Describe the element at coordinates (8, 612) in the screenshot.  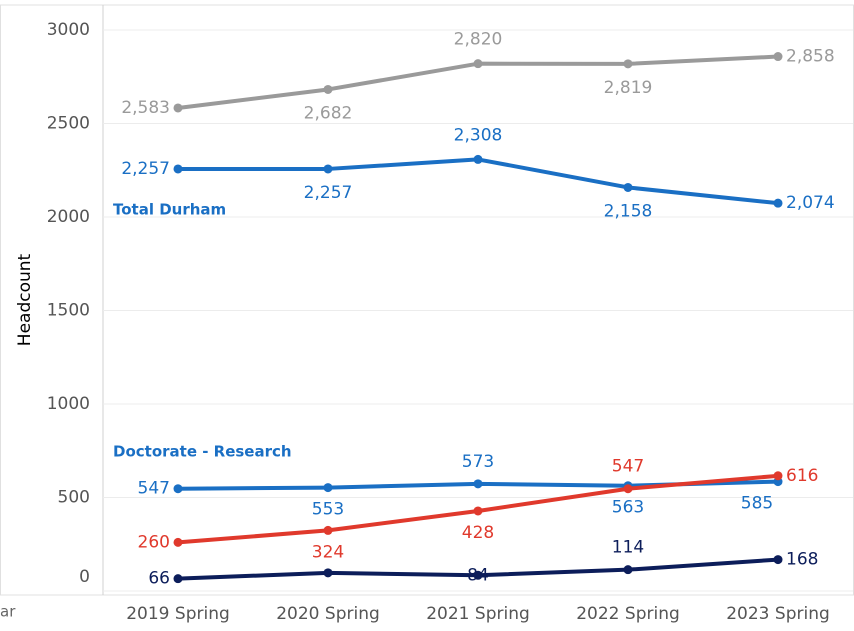
I see `cut-text: ar` at that location.